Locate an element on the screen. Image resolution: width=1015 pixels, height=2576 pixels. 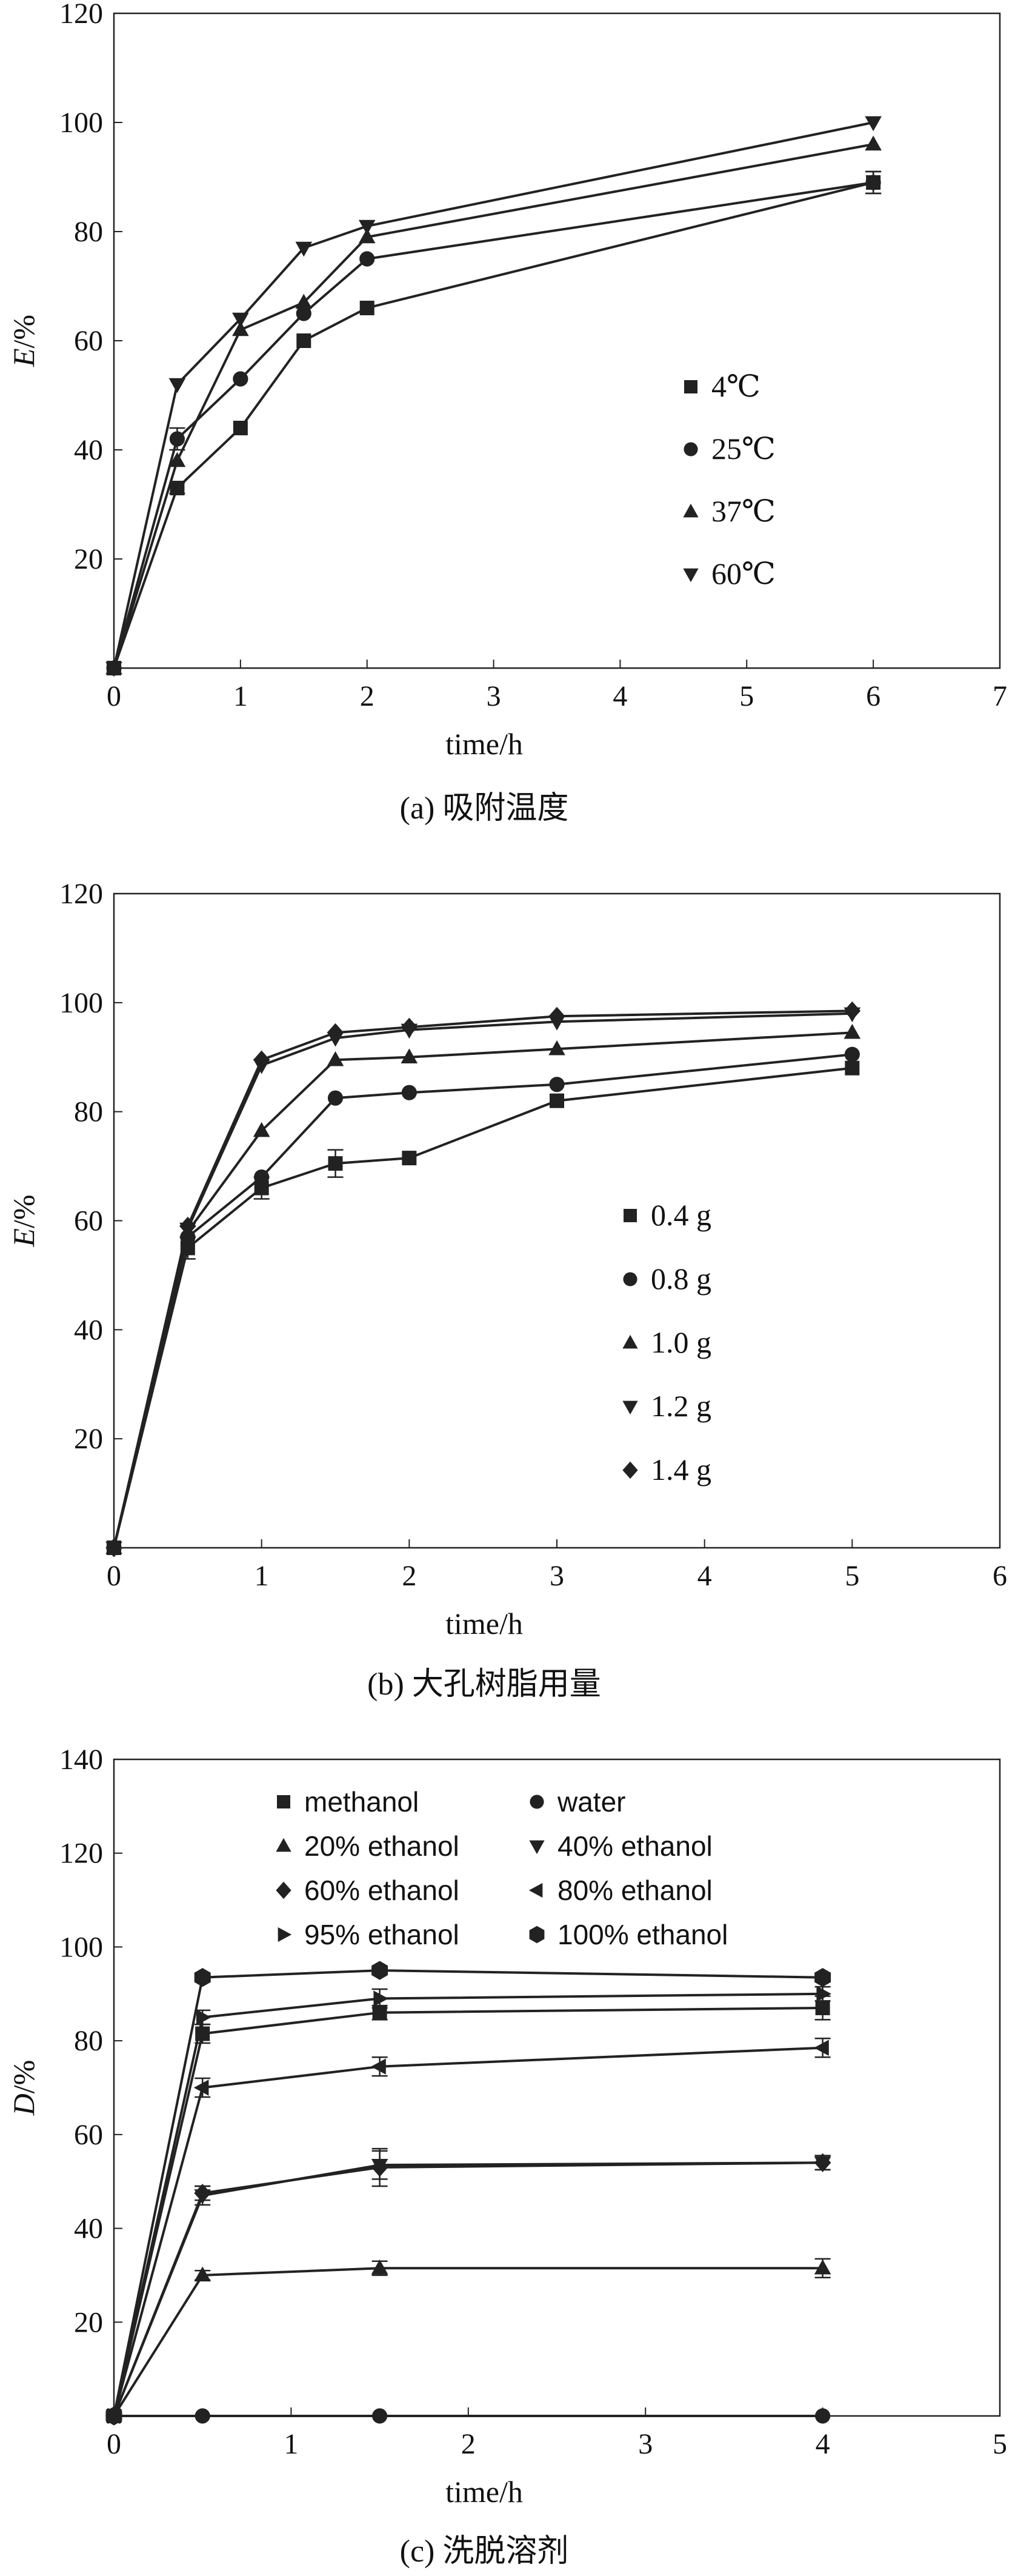
series-100-ethanol is located at coordinates (468, 2193).